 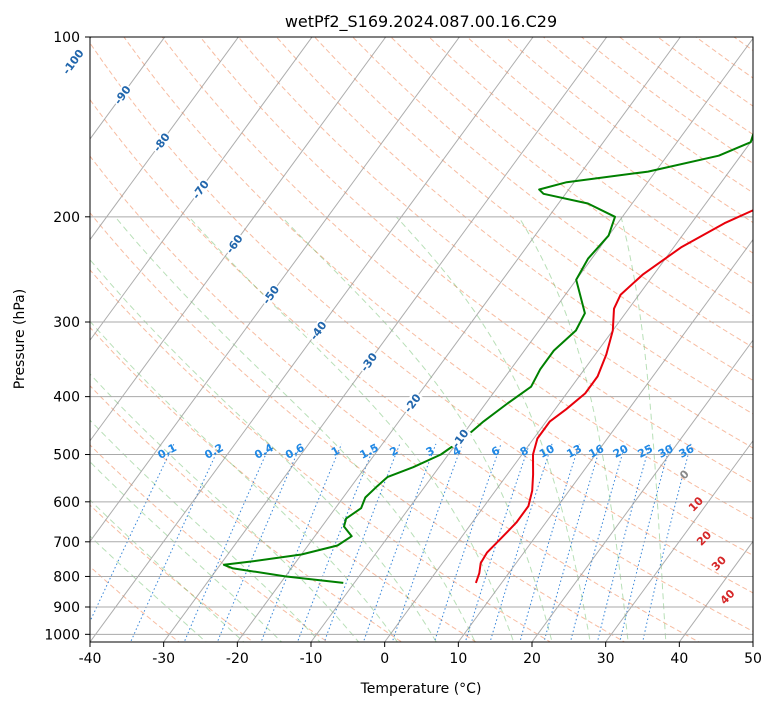 I want to click on x-tick-label: 20, so click(x=532, y=659).